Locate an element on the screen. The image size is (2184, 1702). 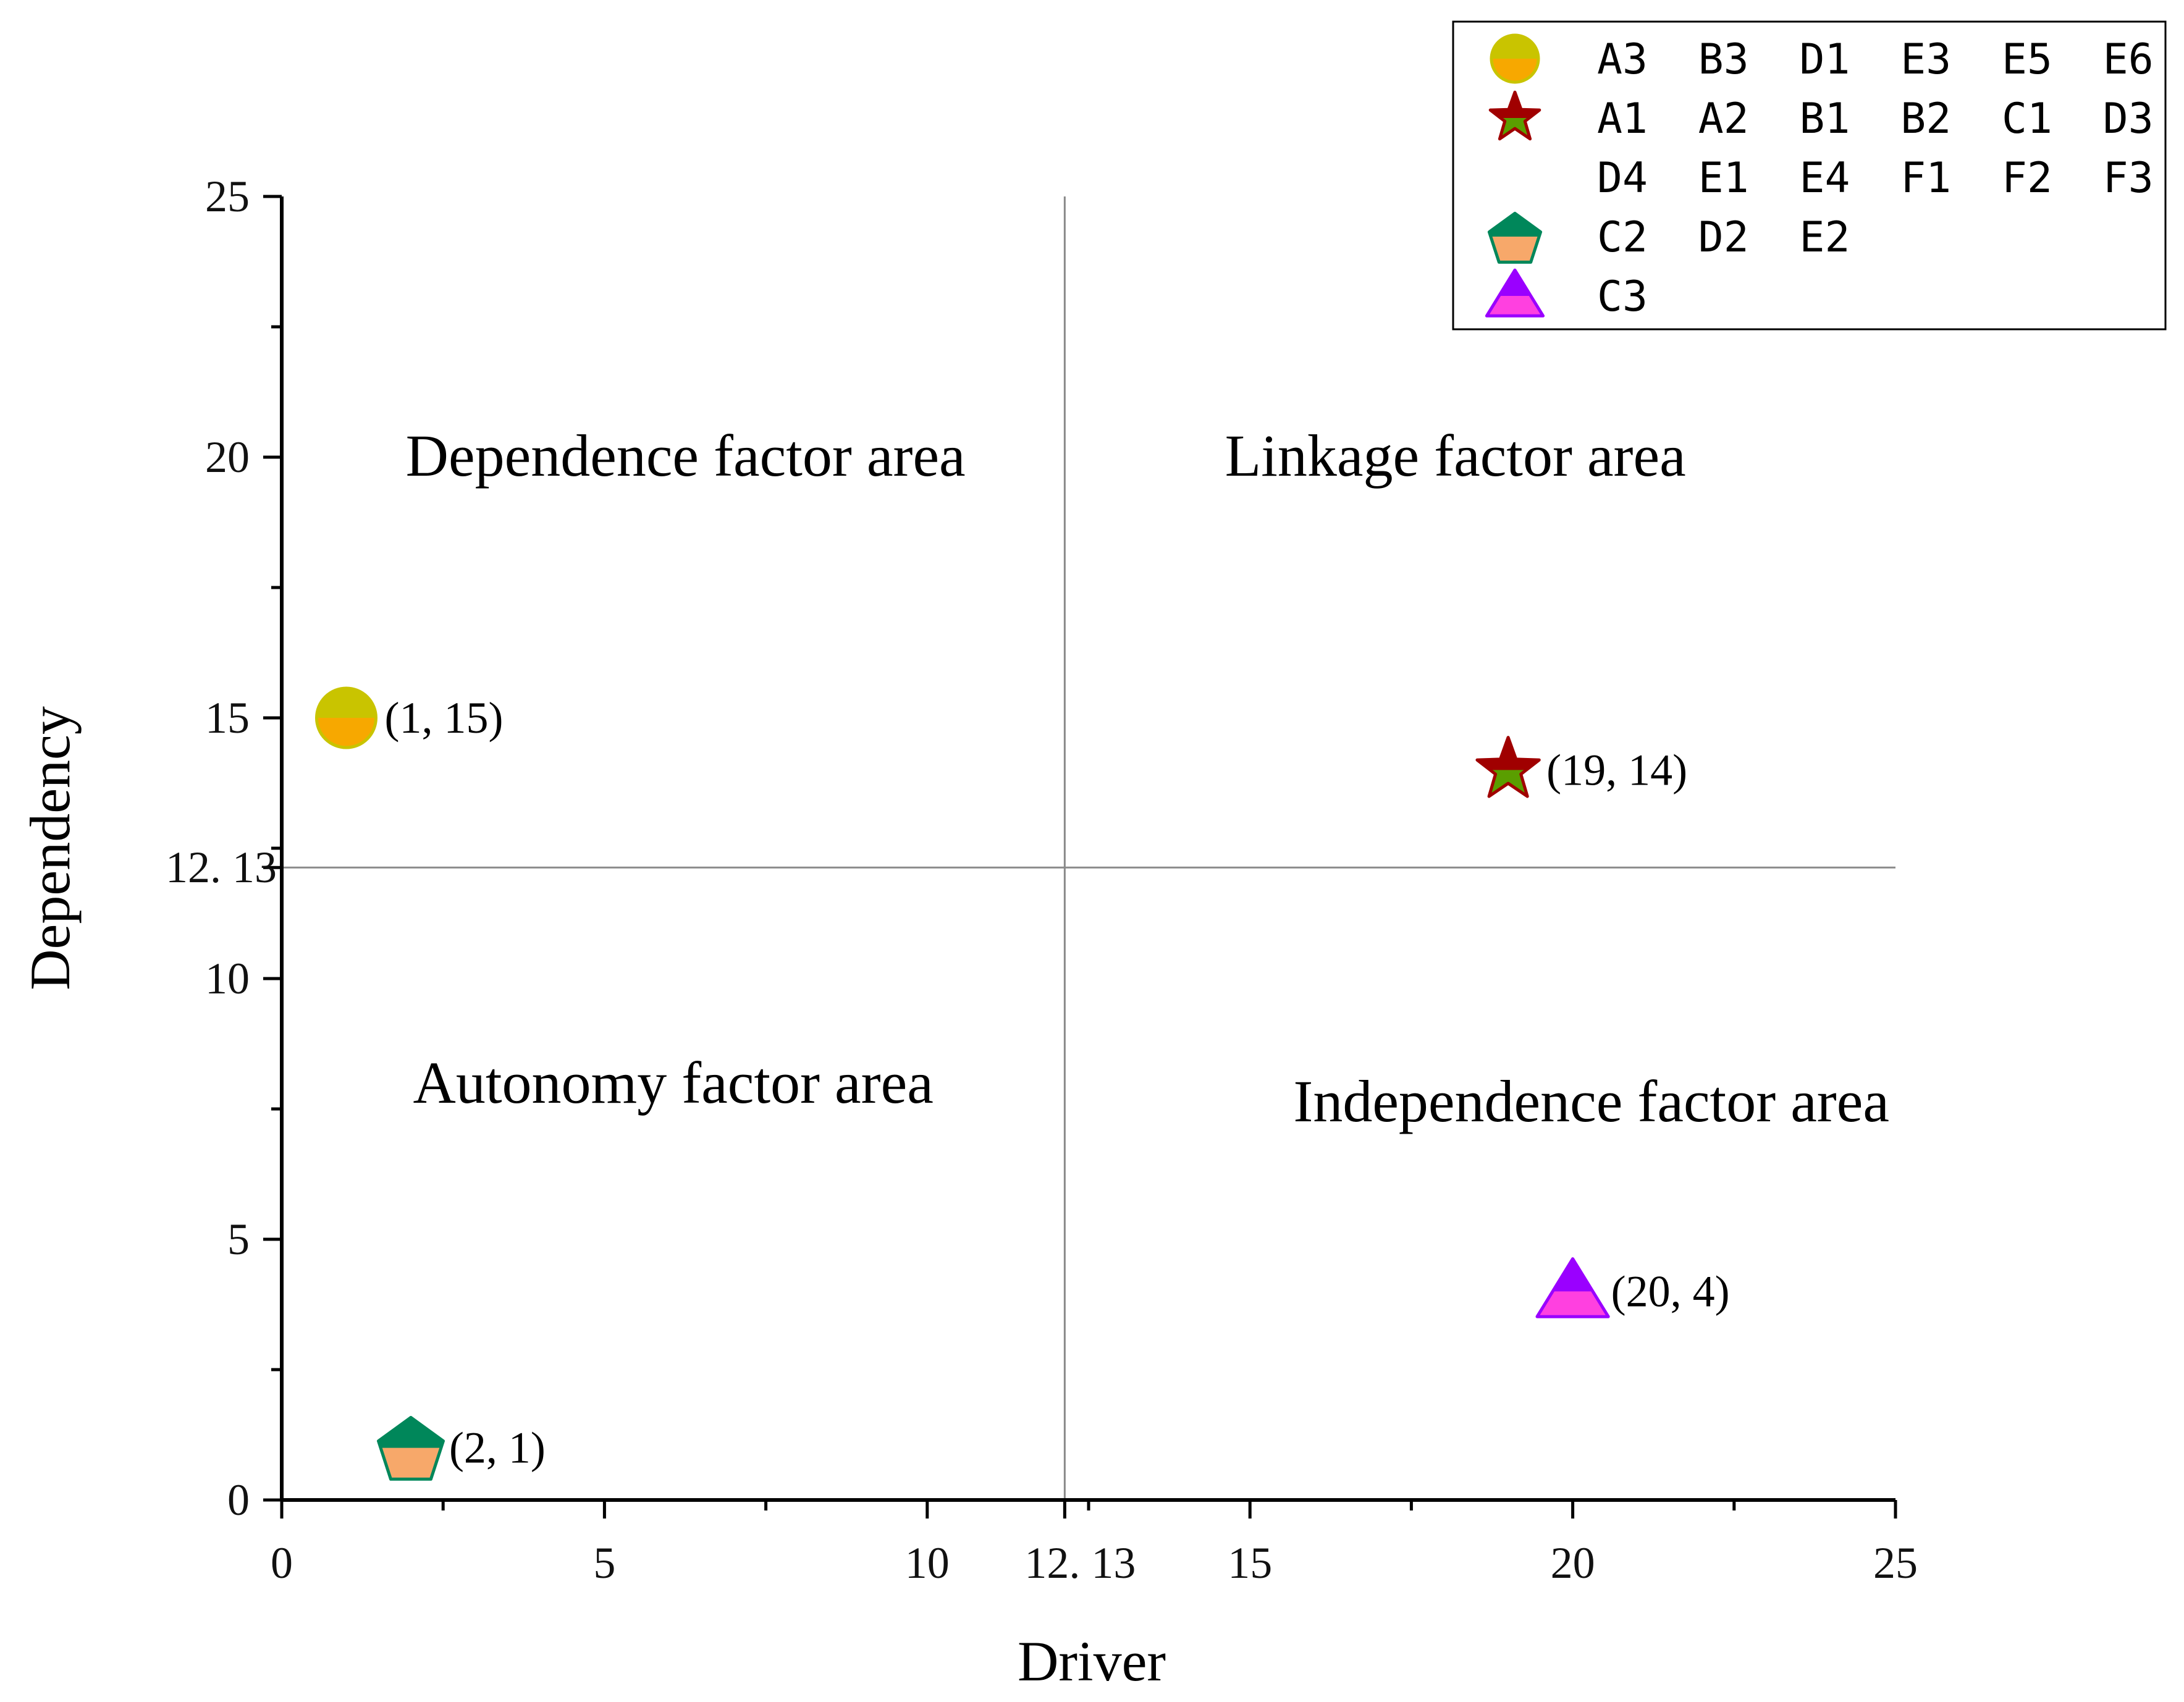
legend-entry: D4 E1 E4 F1 F2 F3 F4 is located at coordinates (1890, 179).